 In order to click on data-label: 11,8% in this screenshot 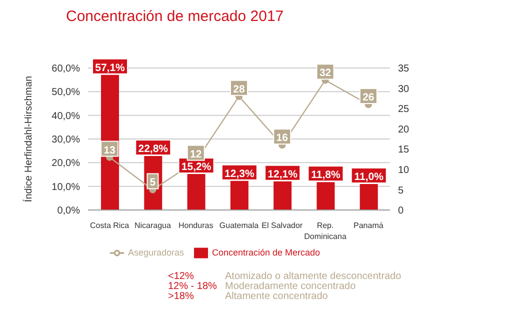, I will do `click(326, 175)`.